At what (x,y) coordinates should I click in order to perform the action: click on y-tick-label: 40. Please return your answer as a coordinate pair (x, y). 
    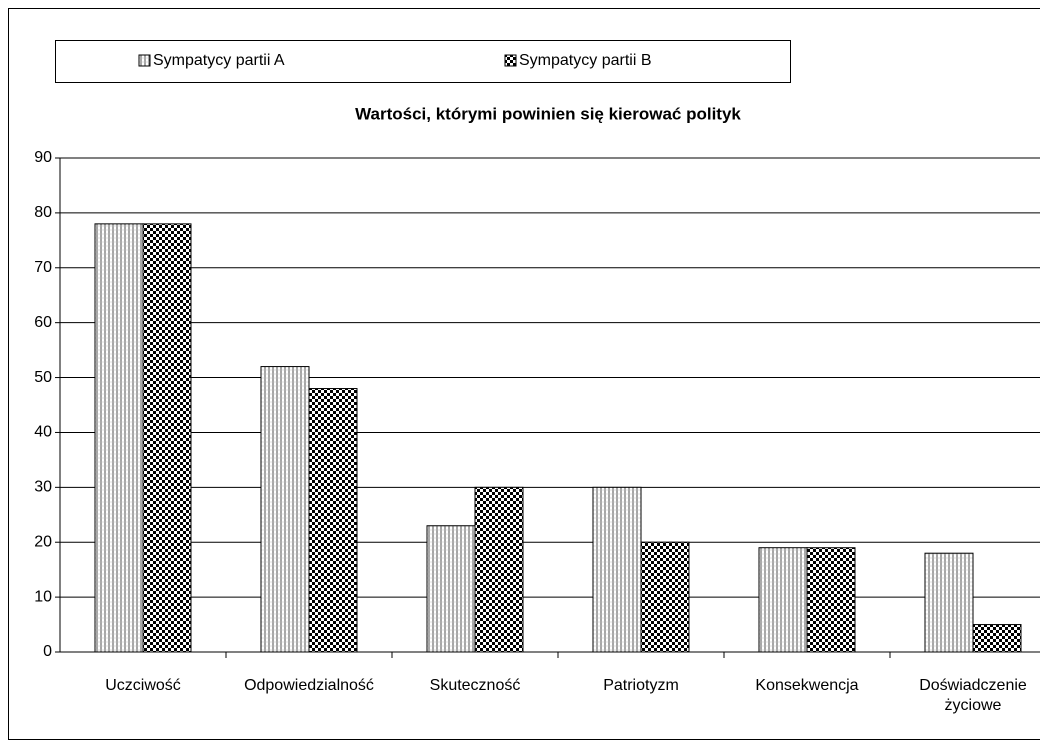
    Looking at the image, I should click on (43, 432).